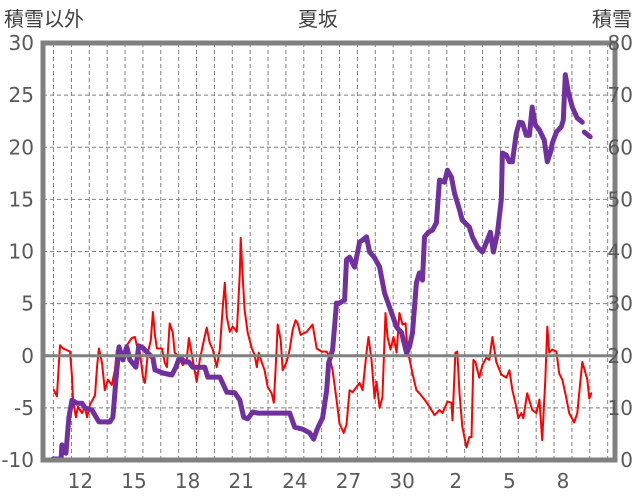  Describe the element at coordinates (620, 43) in the screenshot. I see `right-tick-label: 80` at that location.